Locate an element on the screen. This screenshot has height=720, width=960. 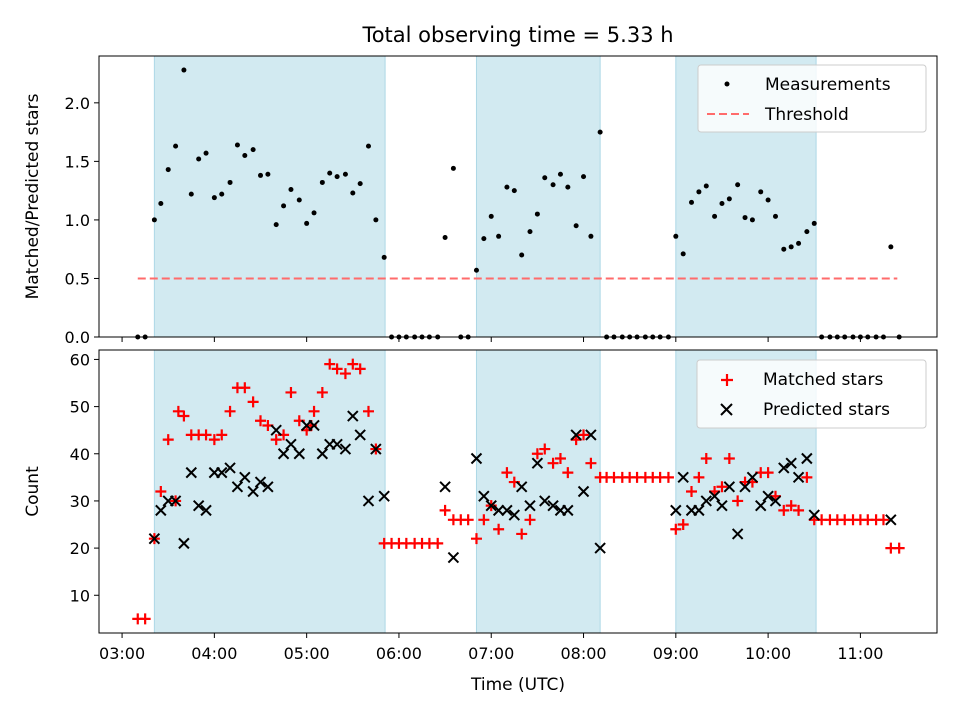
count-y-axis: 10 20 30 40 50 60 is located at coordinates (84, 477).